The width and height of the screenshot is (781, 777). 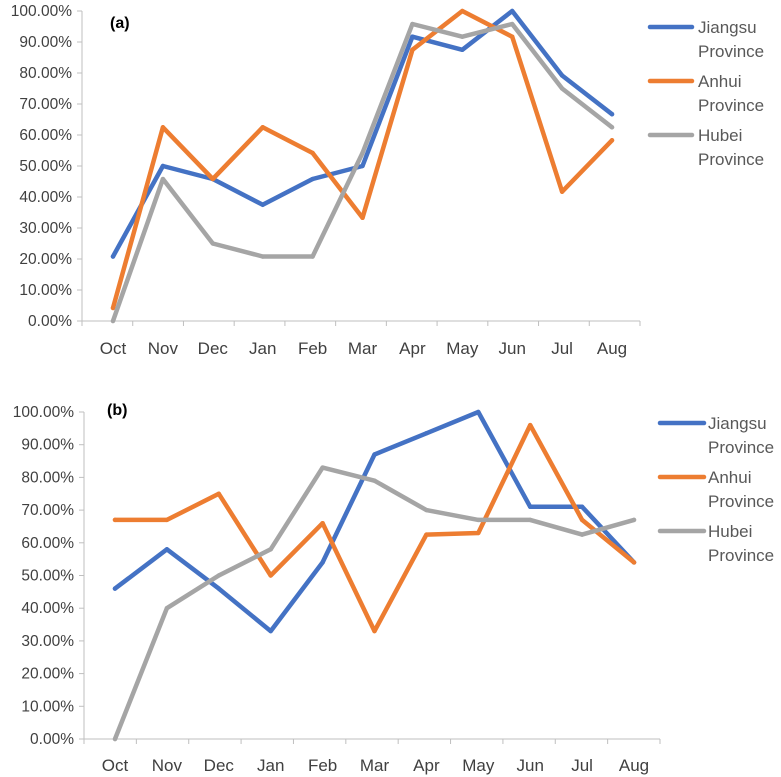 I want to click on y-tick-label: 30.00%, so click(x=45, y=228).